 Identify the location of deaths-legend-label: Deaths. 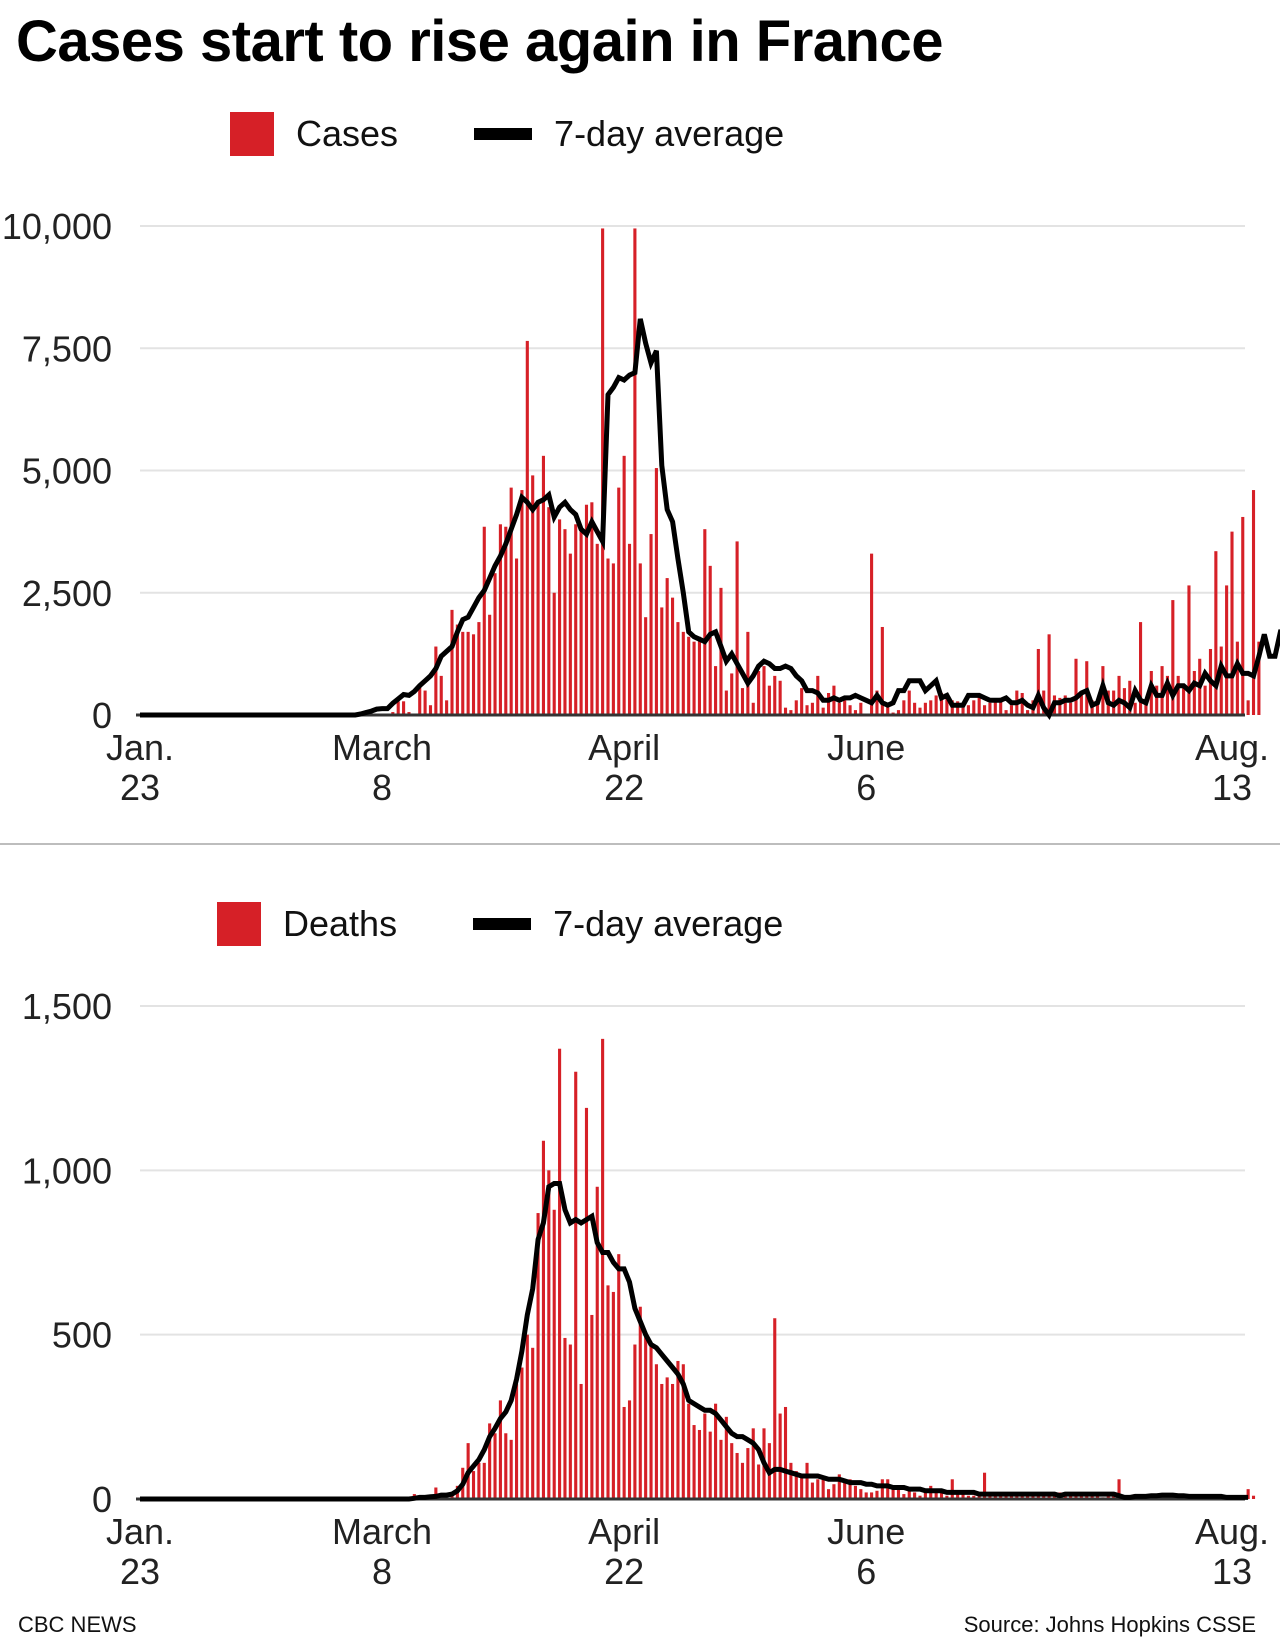
(340, 923).